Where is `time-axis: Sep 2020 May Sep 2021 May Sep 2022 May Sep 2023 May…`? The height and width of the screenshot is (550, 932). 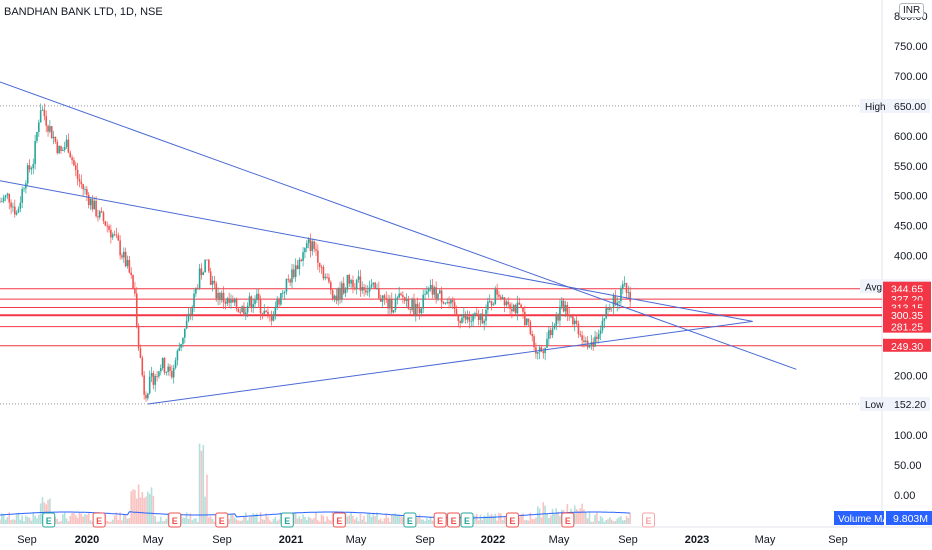 time-axis: Sep 2020 May Sep 2021 May Sep 2022 May Sep 2023 May… is located at coordinates (432, 540).